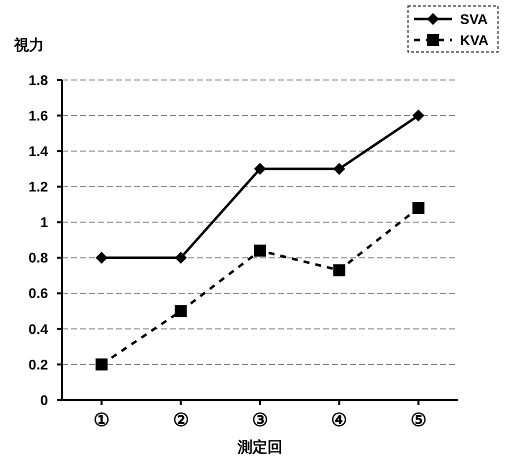 This screenshot has height=468, width=506. What do you see at coordinates (44, 222) in the screenshot?
I see `y-tick-label: 1` at bounding box center [44, 222].